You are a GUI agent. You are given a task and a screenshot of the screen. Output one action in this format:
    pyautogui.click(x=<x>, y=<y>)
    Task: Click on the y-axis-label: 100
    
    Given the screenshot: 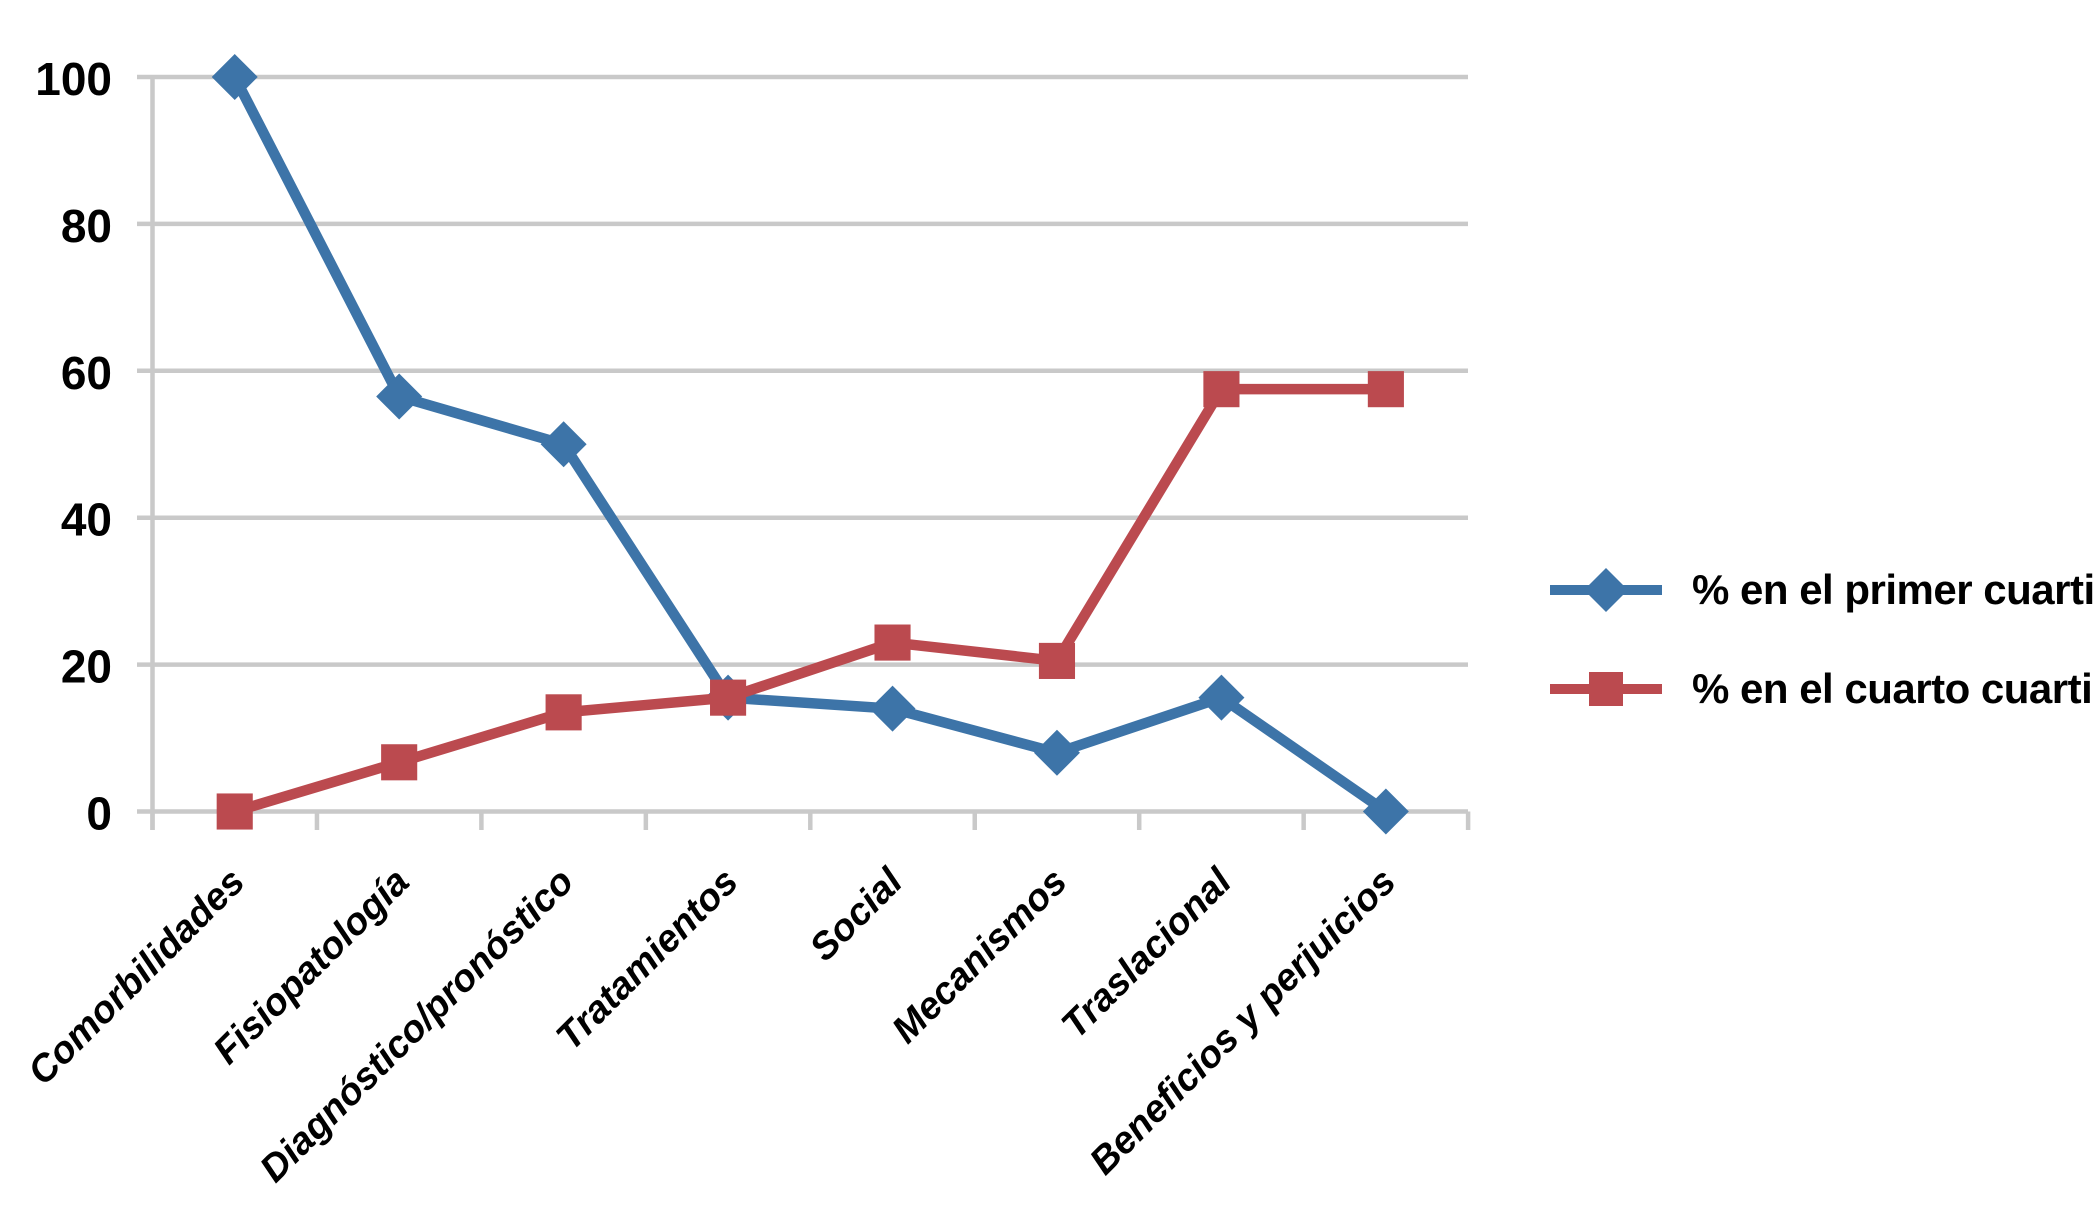 What is the action you would take?
    pyautogui.click(x=73, y=79)
    